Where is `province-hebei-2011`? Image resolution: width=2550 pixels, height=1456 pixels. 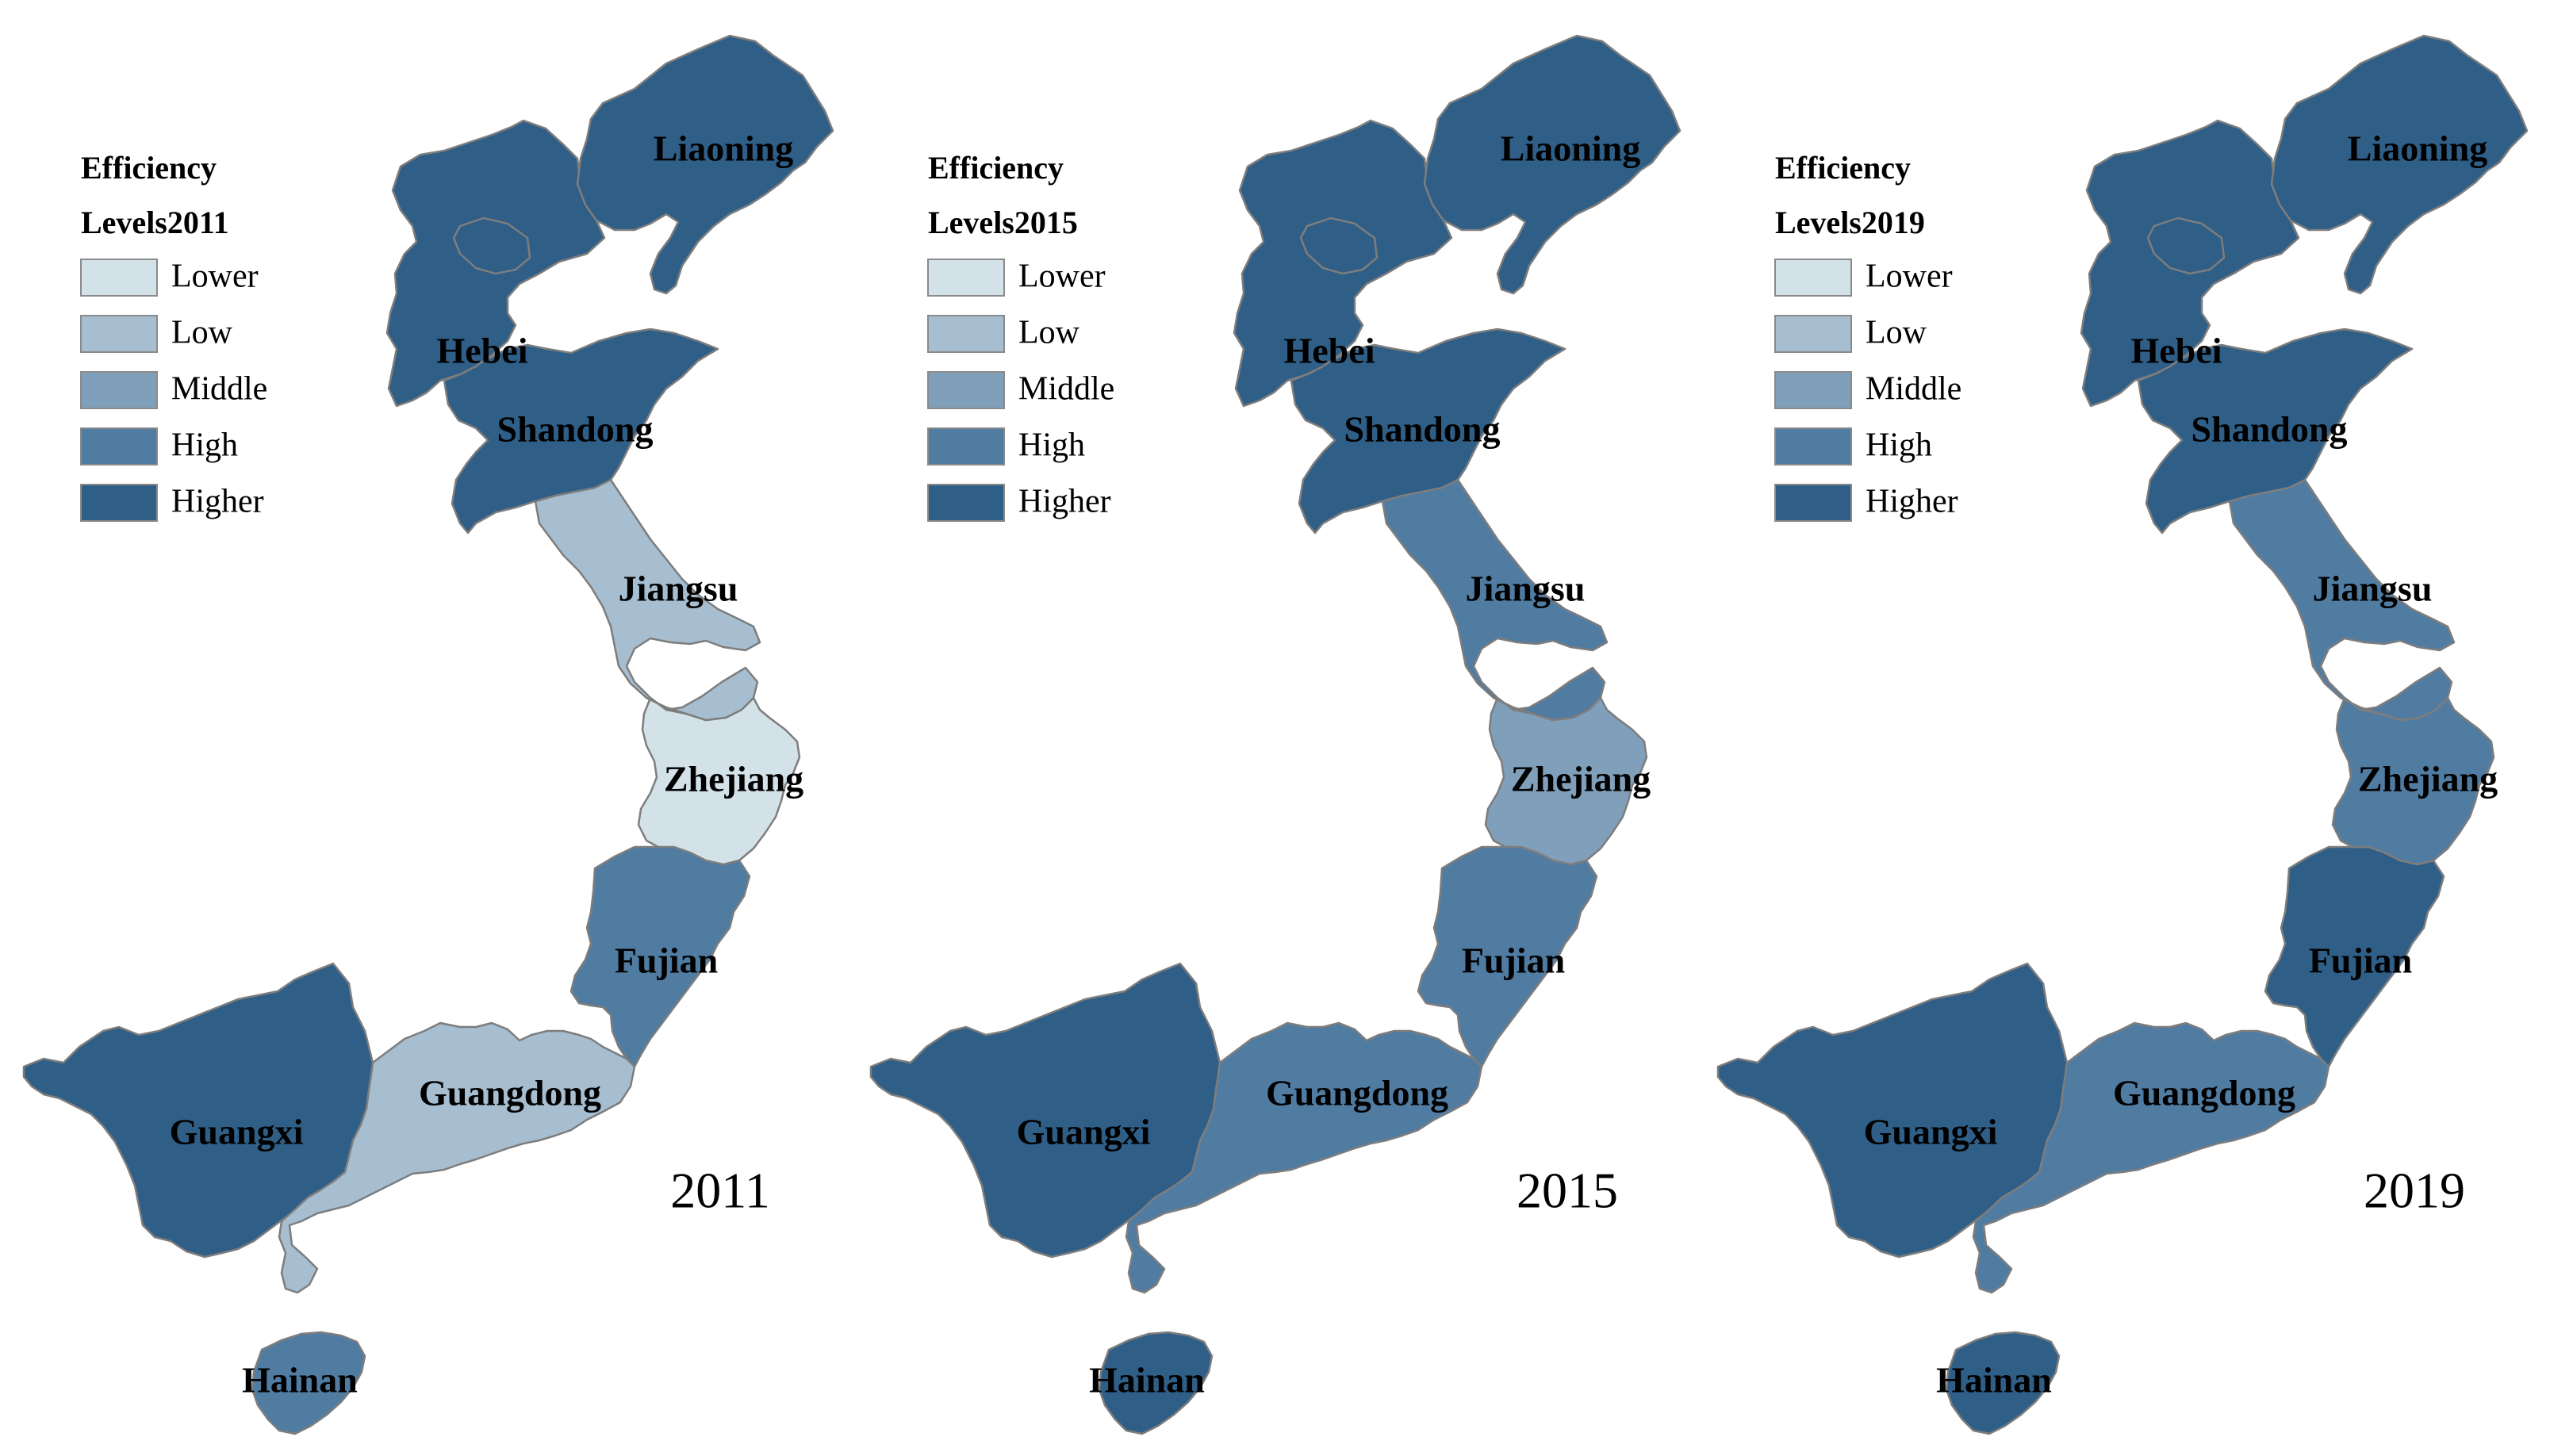 province-hebei-2011 is located at coordinates (496, 263).